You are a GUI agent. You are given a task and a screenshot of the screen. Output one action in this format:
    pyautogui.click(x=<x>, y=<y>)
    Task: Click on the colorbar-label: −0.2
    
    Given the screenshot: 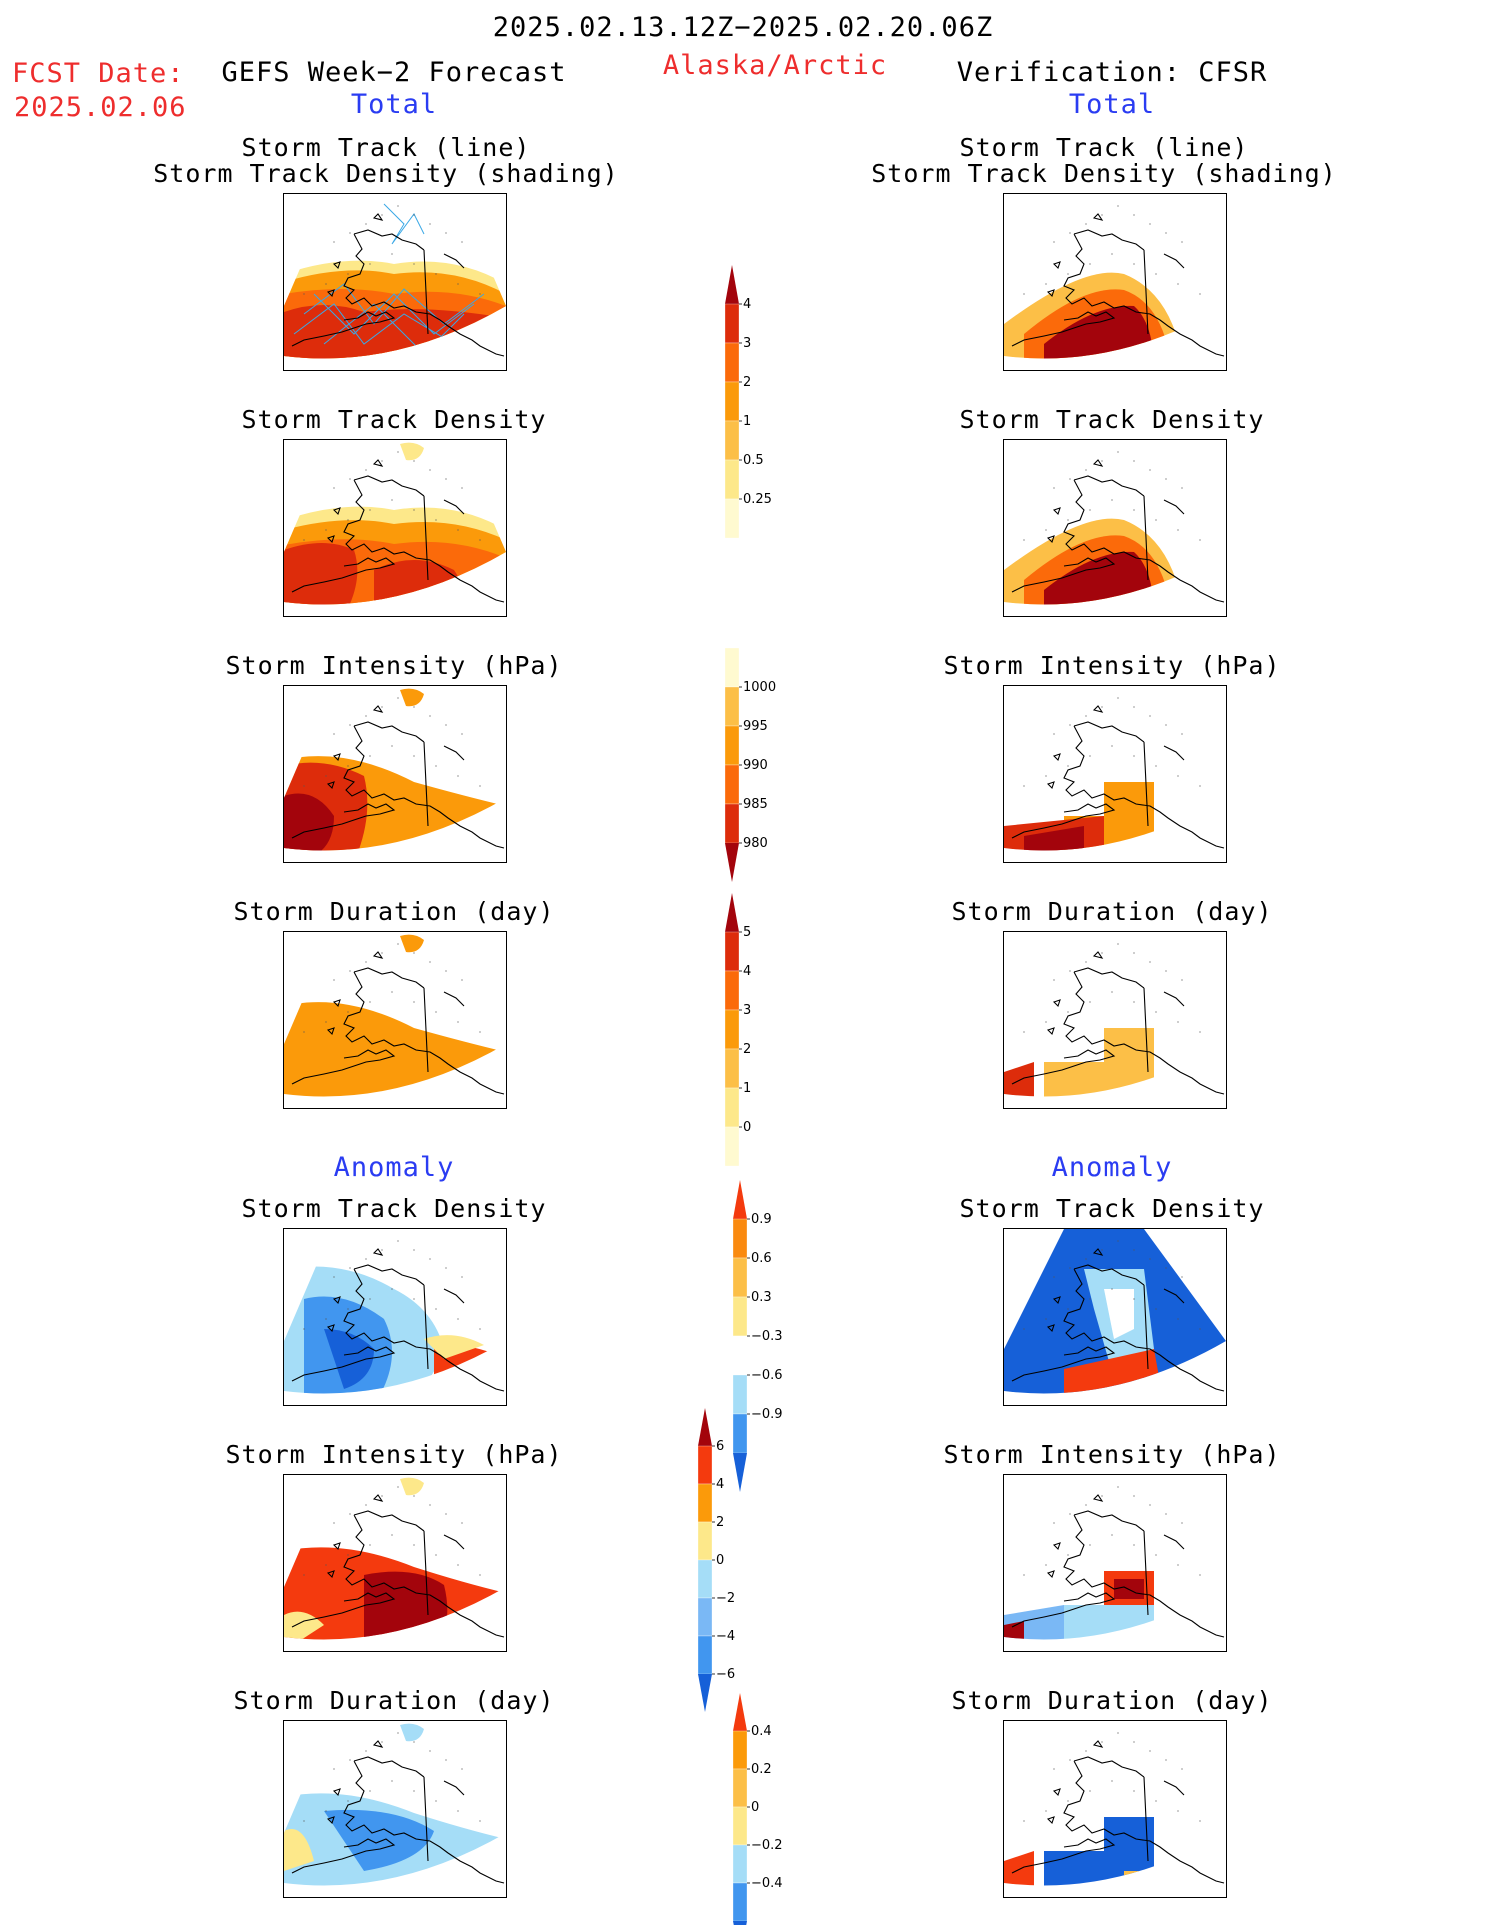 What is the action you would take?
    pyautogui.click(x=767, y=1845)
    